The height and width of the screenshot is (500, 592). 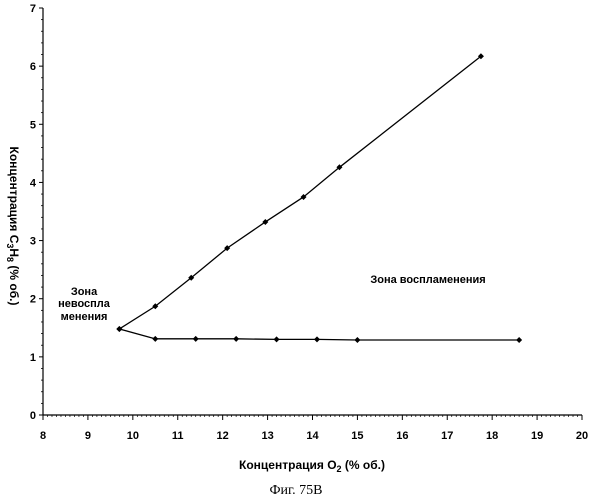 What do you see at coordinates (33, 183) in the screenshot?
I see `y-tick-label: 4` at bounding box center [33, 183].